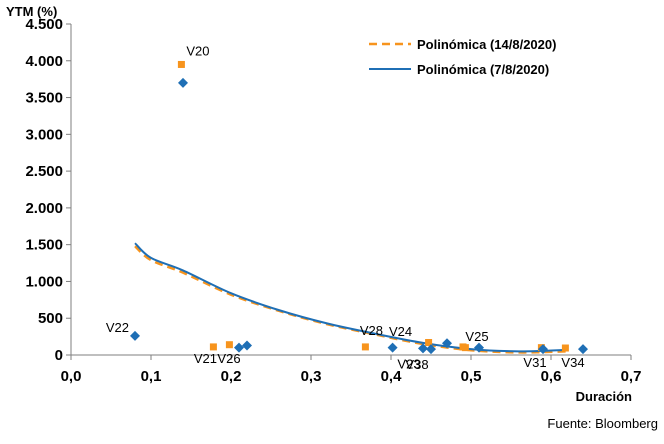 The height and width of the screenshot is (444, 664). What do you see at coordinates (44, 245) in the screenshot?
I see `y-tick-label: 1.500` at bounding box center [44, 245].